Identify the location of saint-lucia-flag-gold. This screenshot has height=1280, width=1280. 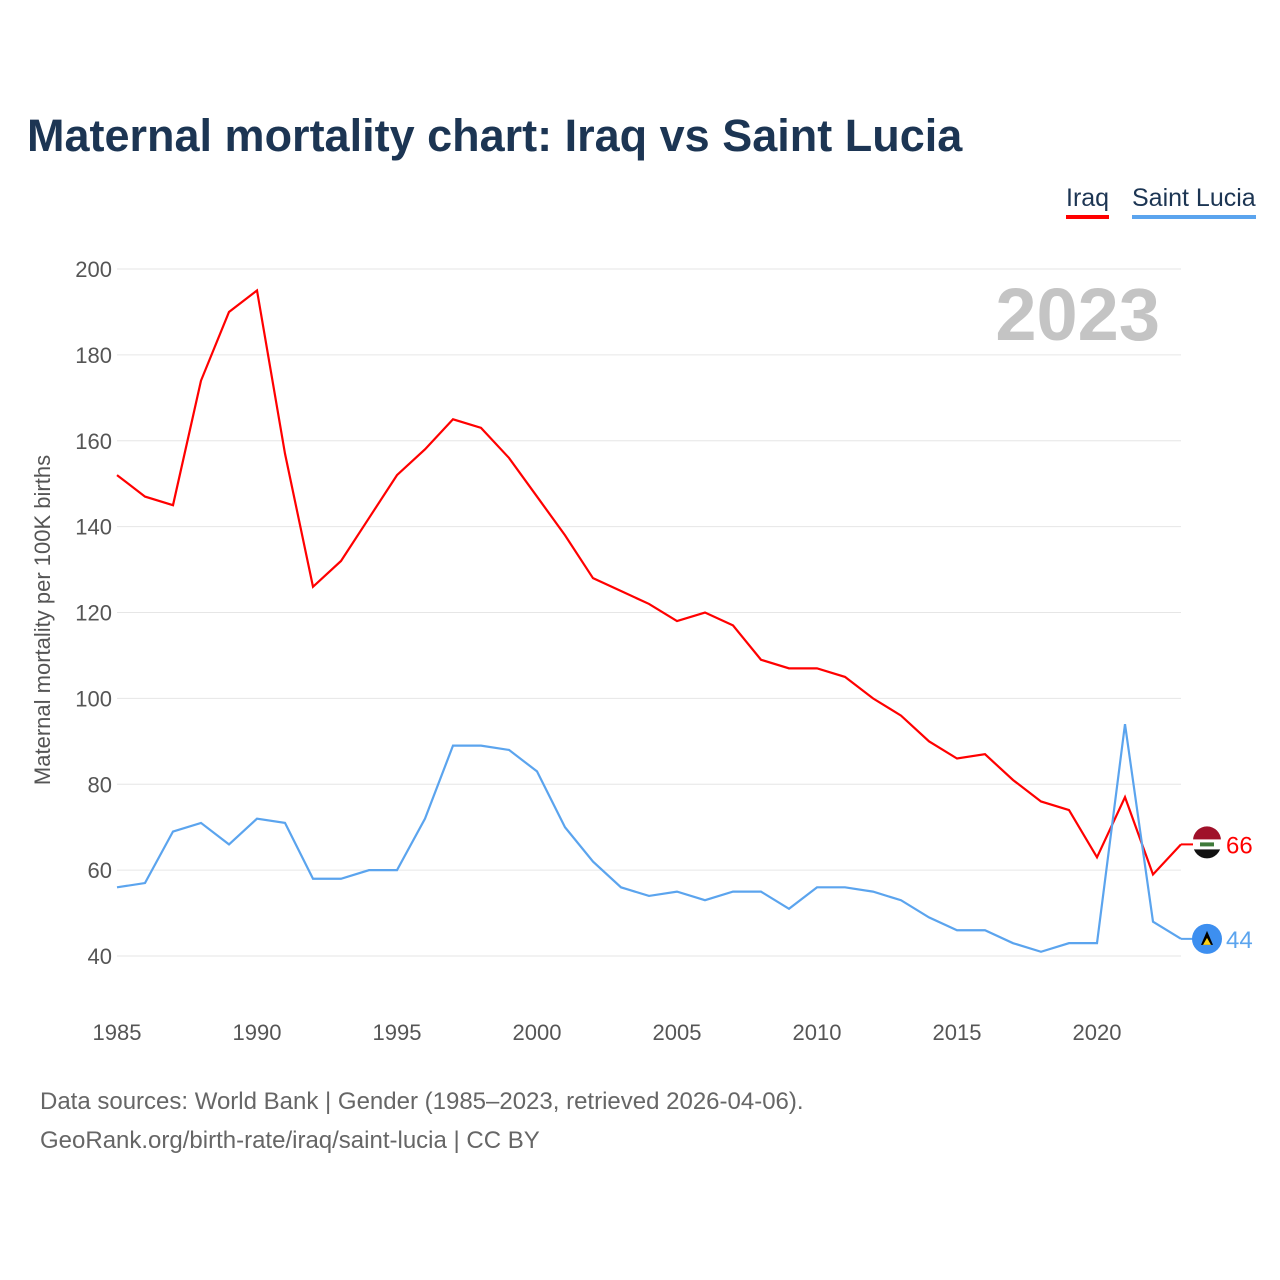
(1207, 941).